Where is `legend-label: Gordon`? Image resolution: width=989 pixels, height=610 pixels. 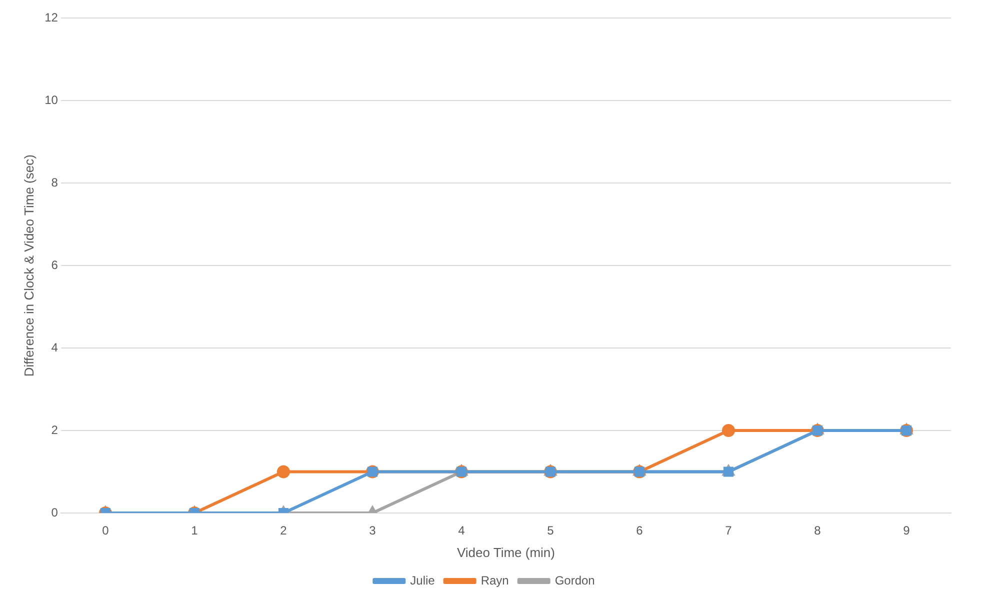 legend-label: Gordon is located at coordinates (574, 580).